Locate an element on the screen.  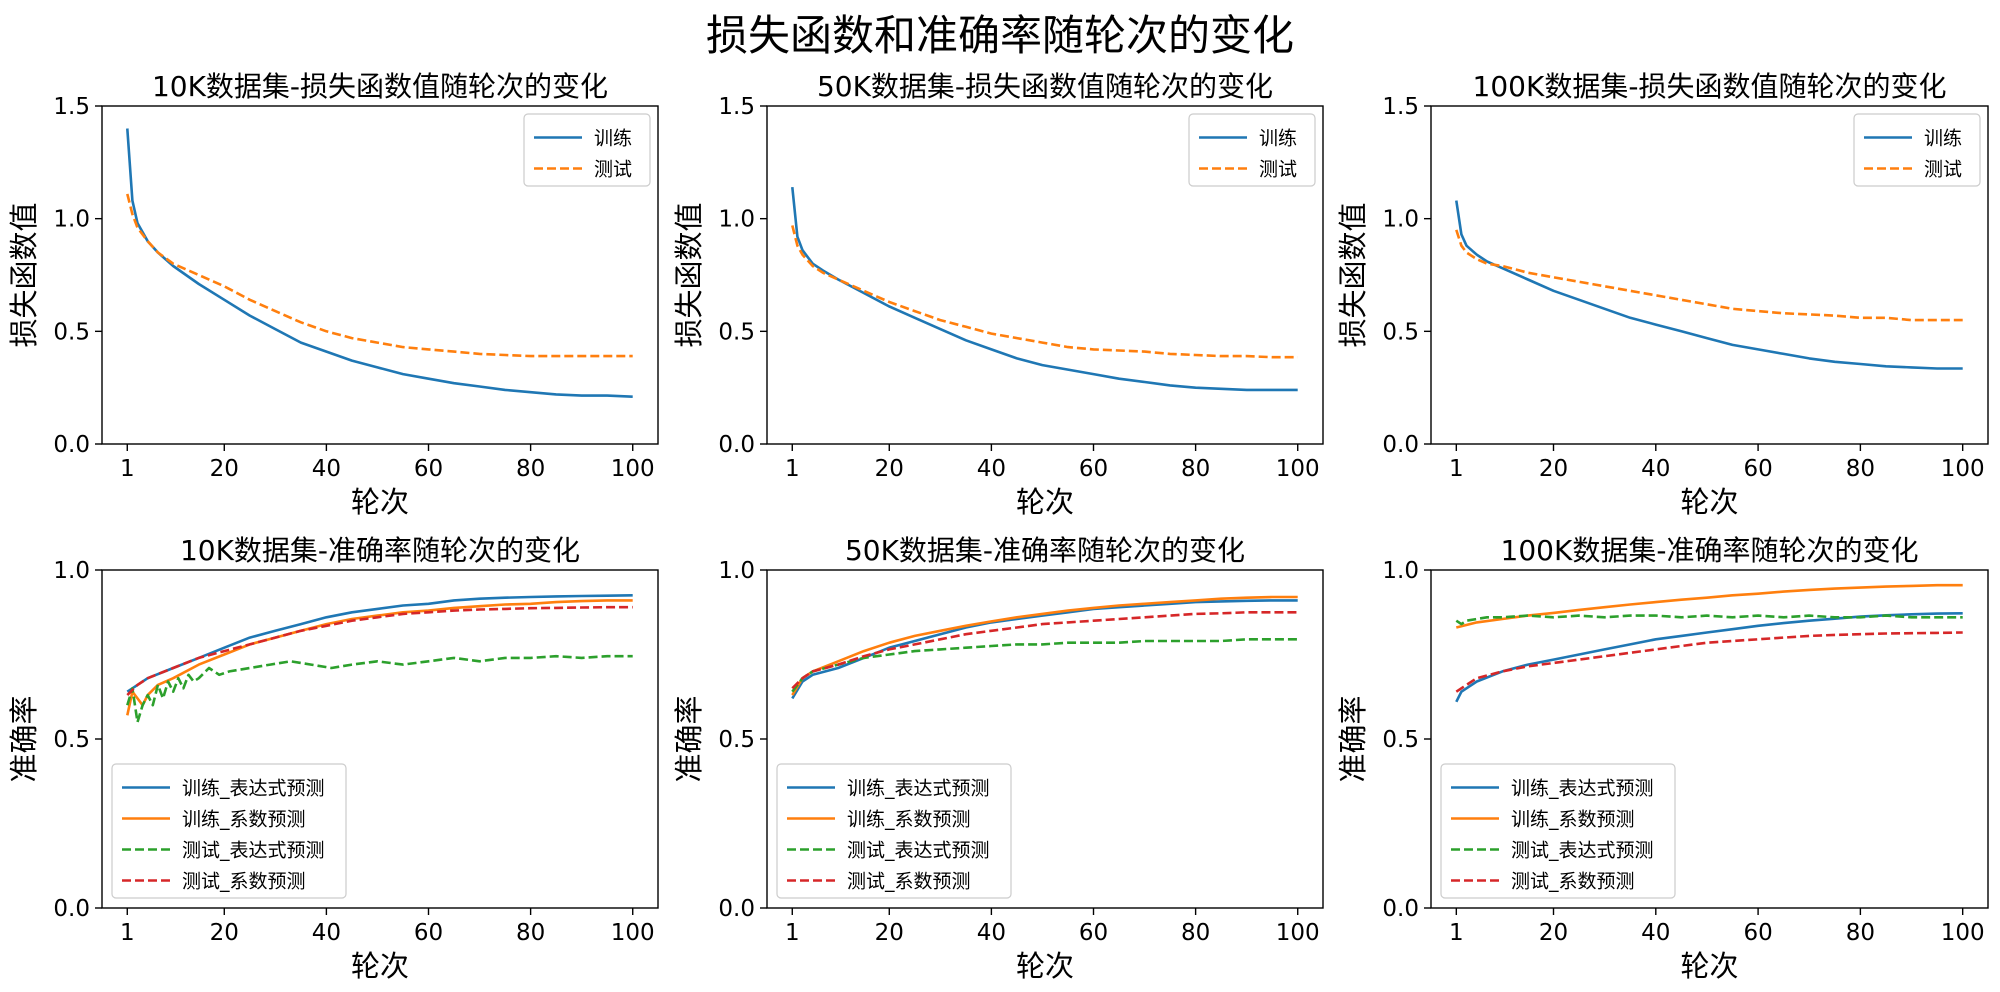
chart-title: 10K数据集-损失函数值随轮次的变化 is located at coordinates (380, 86).